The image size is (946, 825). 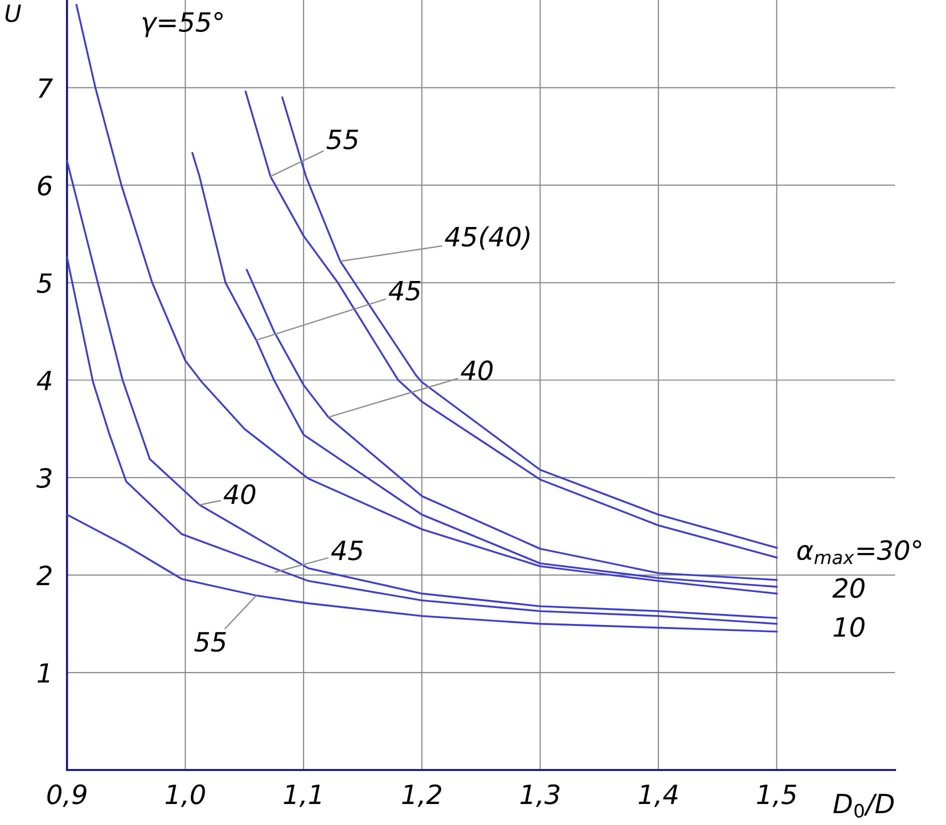 What do you see at coordinates (14, 13) in the screenshot?
I see `y-axis-title: U` at bounding box center [14, 13].